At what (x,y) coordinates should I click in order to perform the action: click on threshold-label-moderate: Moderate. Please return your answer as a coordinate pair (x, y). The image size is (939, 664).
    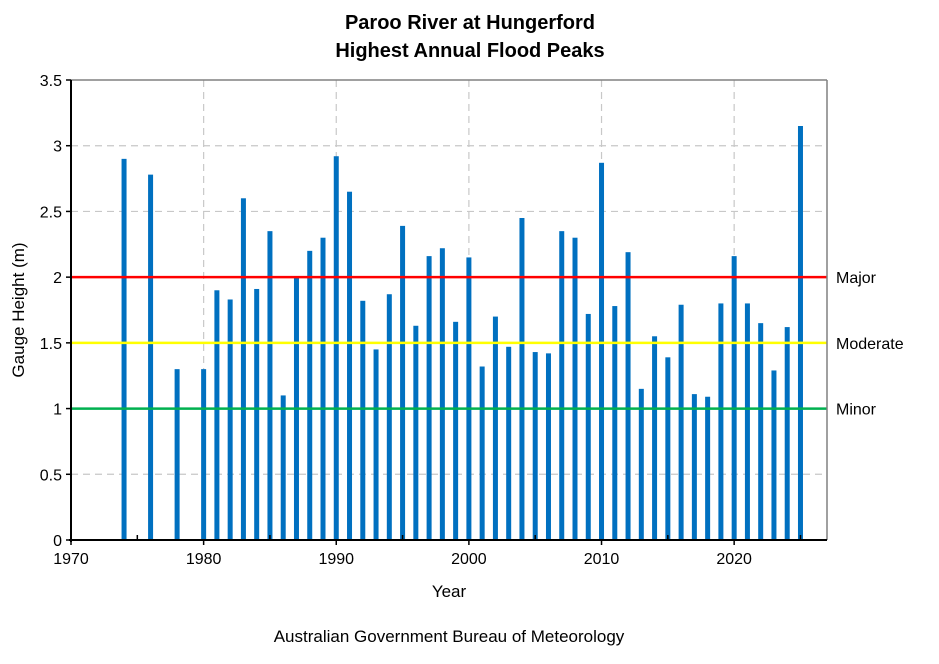
    Looking at the image, I should click on (870, 344).